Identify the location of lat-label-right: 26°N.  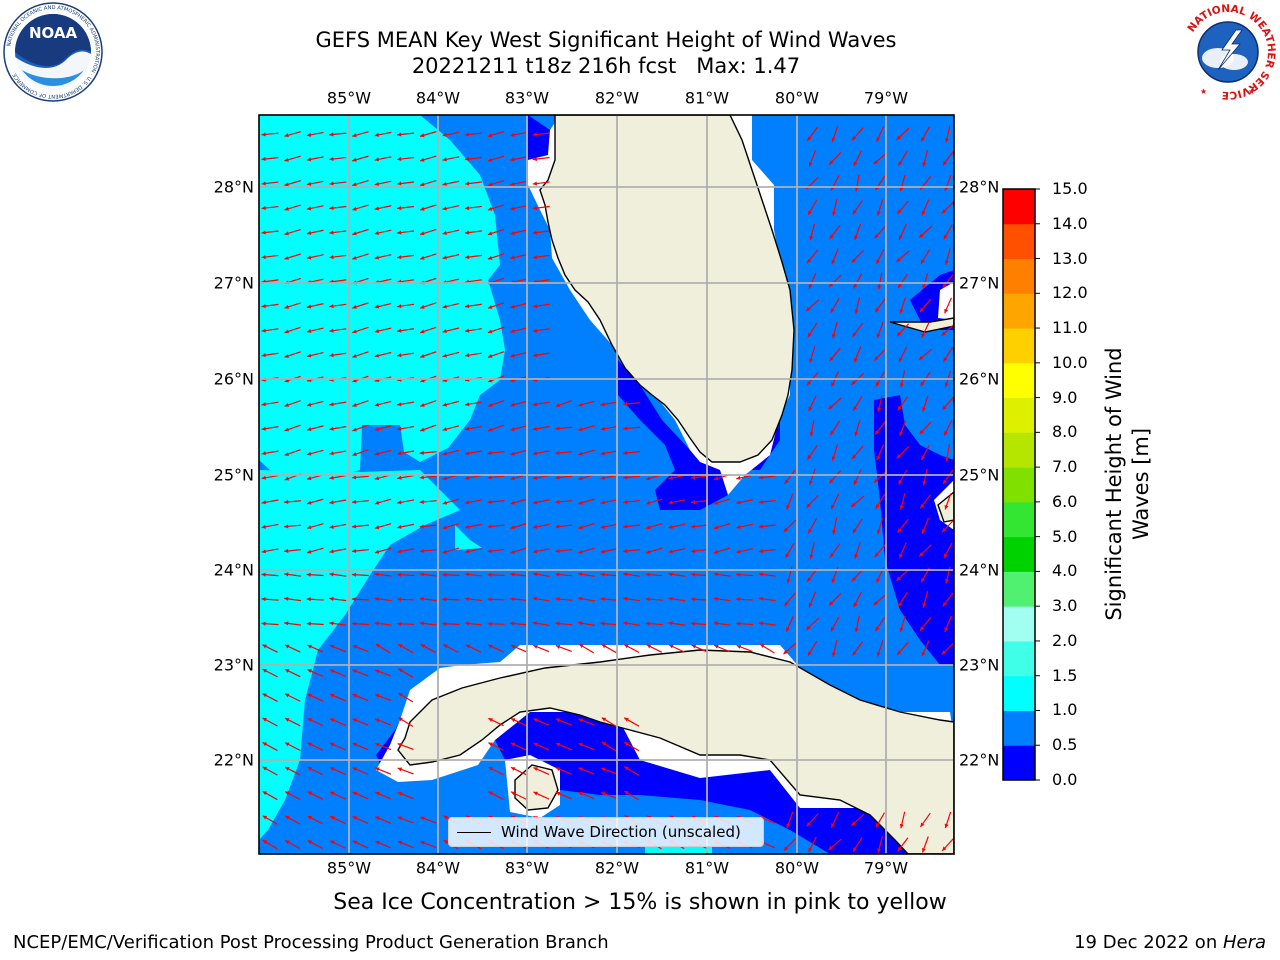
(979, 379).